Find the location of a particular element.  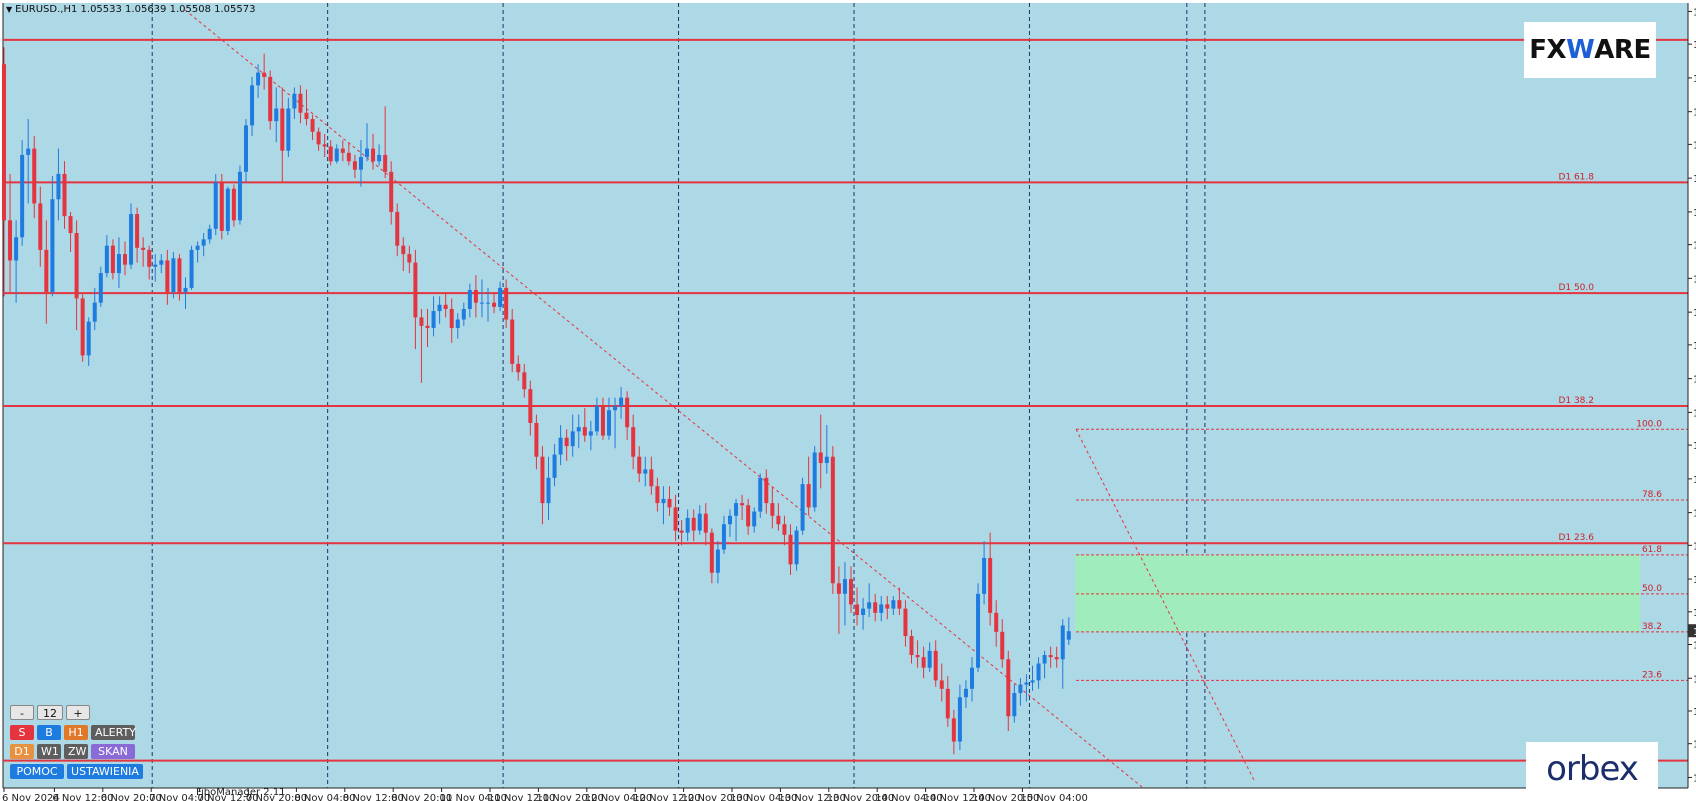

time-tick-label: 11 Nov 04:00 is located at coordinates (473, 797).